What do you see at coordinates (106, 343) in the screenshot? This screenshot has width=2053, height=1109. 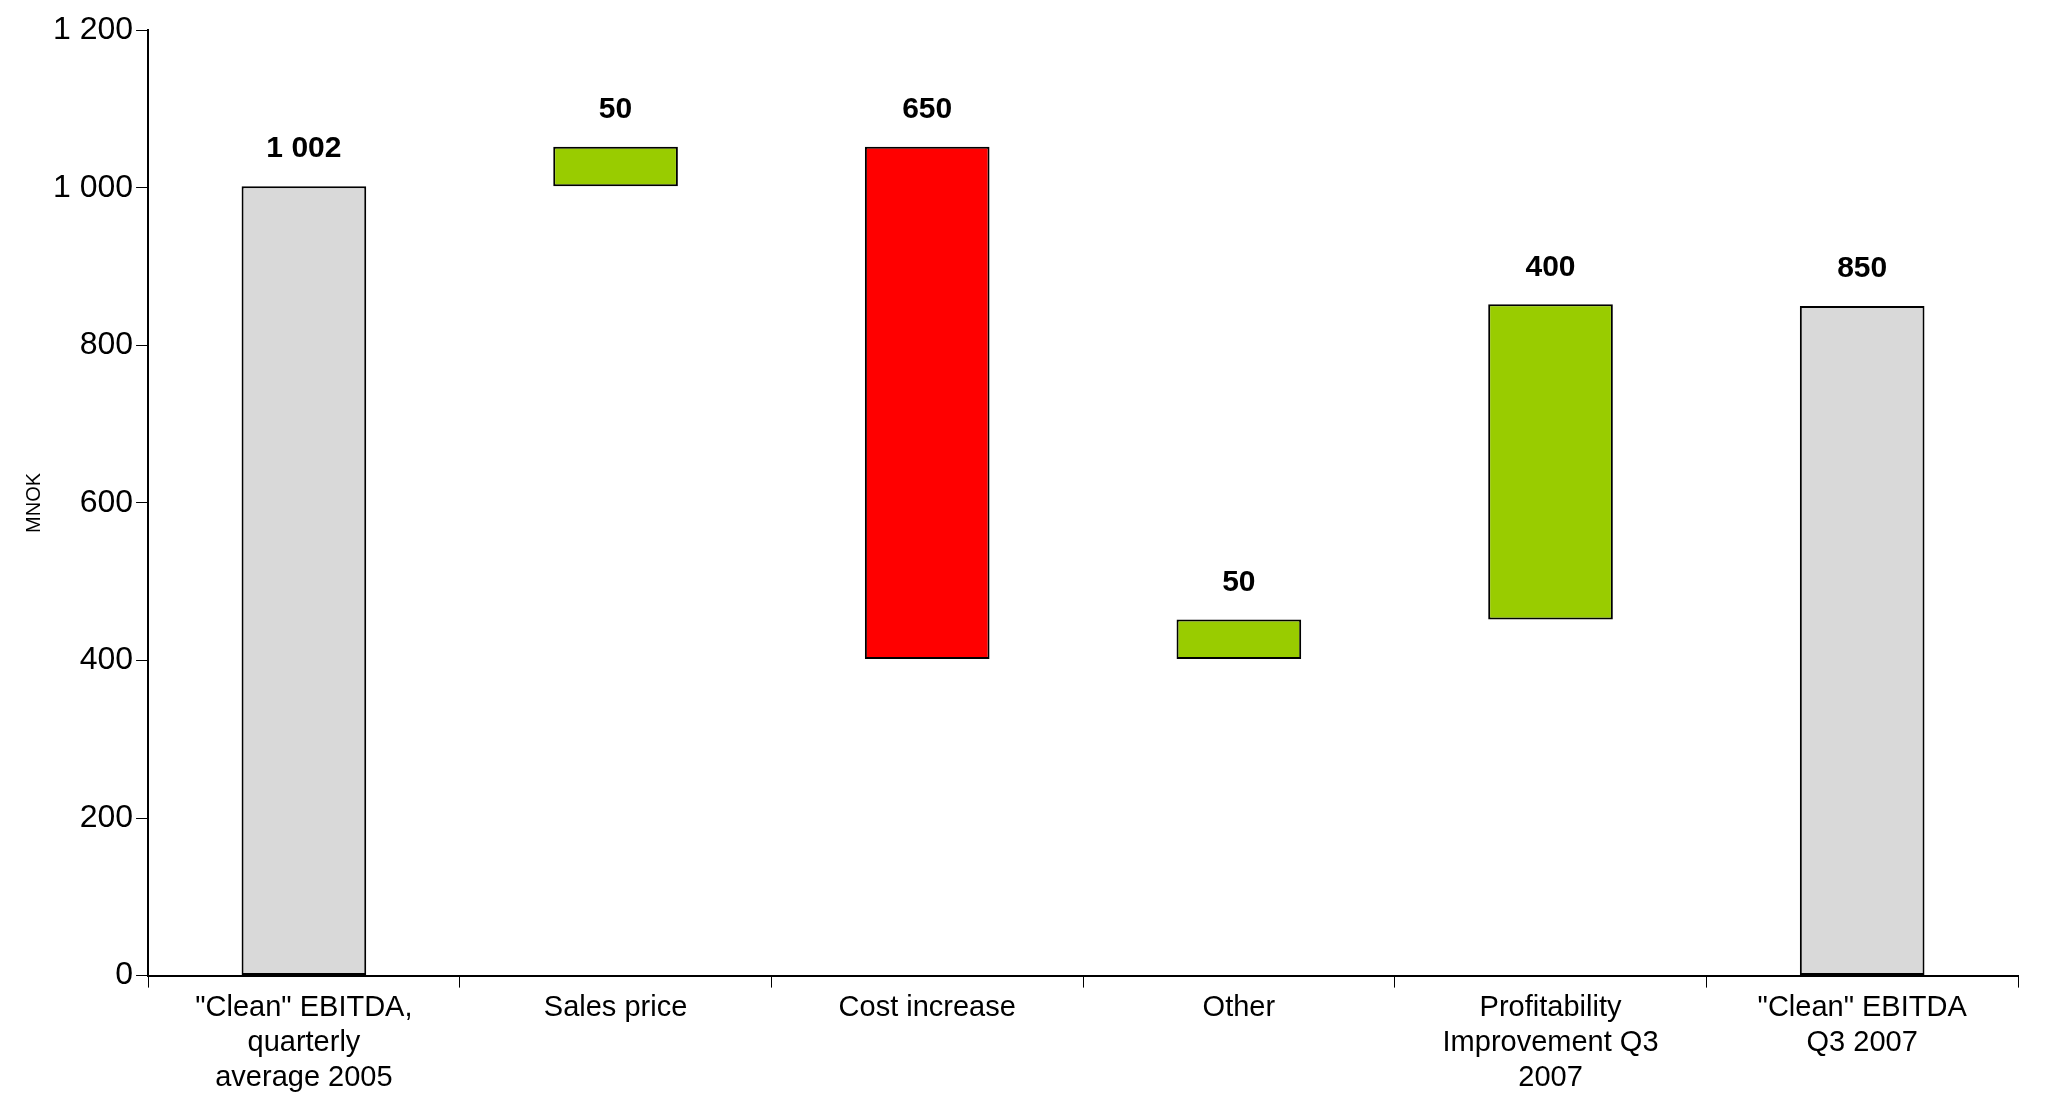 I see `y-tick-label: 800` at bounding box center [106, 343].